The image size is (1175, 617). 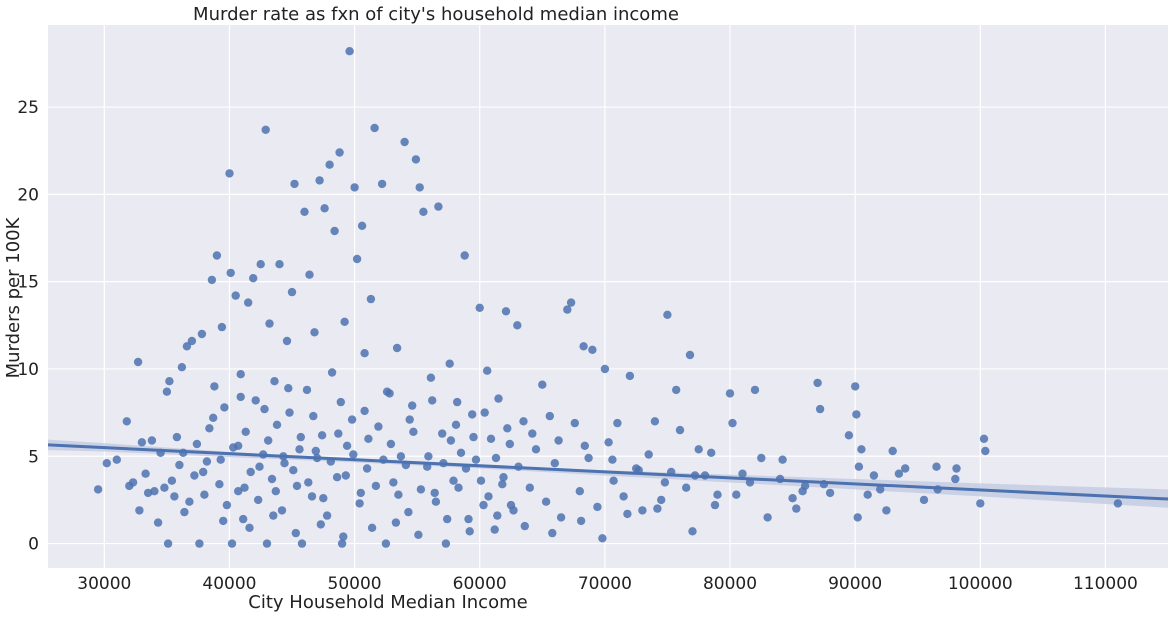 I want to click on x-tick-label: 70000, so click(x=605, y=584).